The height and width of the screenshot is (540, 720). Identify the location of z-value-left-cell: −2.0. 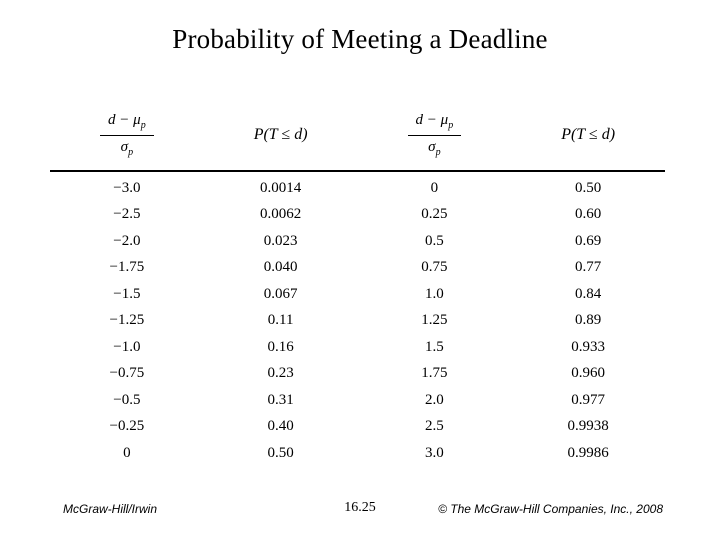
(127, 240).